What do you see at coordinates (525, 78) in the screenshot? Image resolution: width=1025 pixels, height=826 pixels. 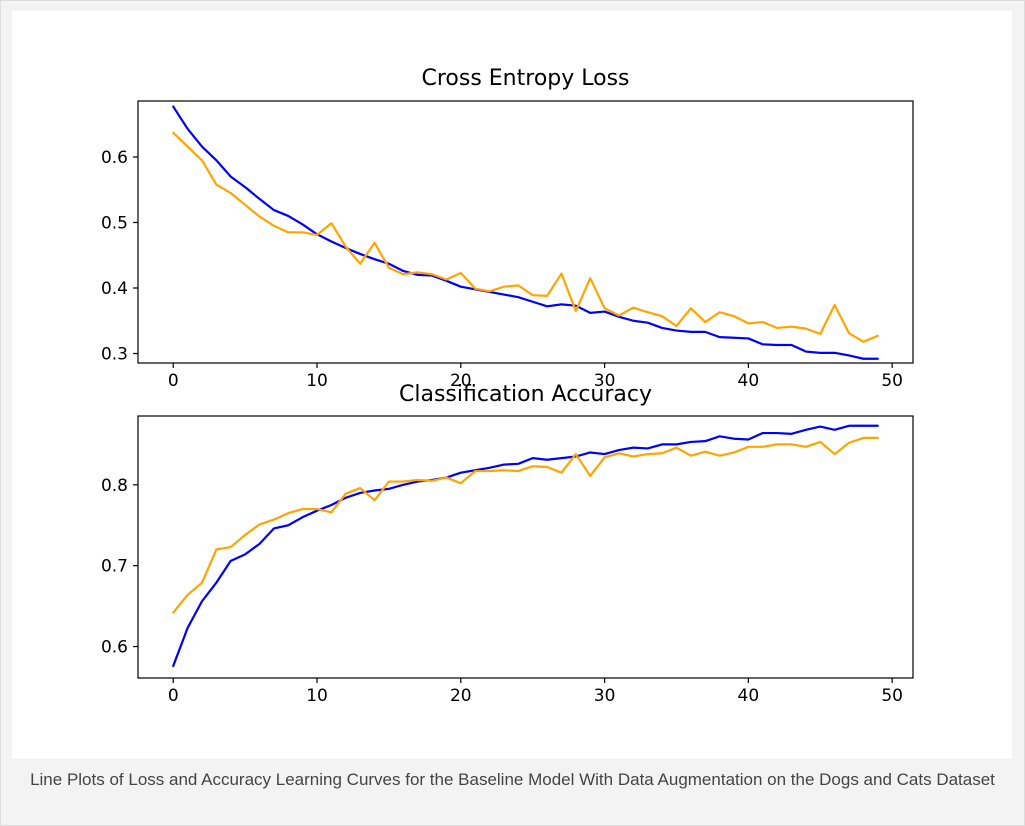 I see `chart-title: Cross Entropy Loss` at bounding box center [525, 78].